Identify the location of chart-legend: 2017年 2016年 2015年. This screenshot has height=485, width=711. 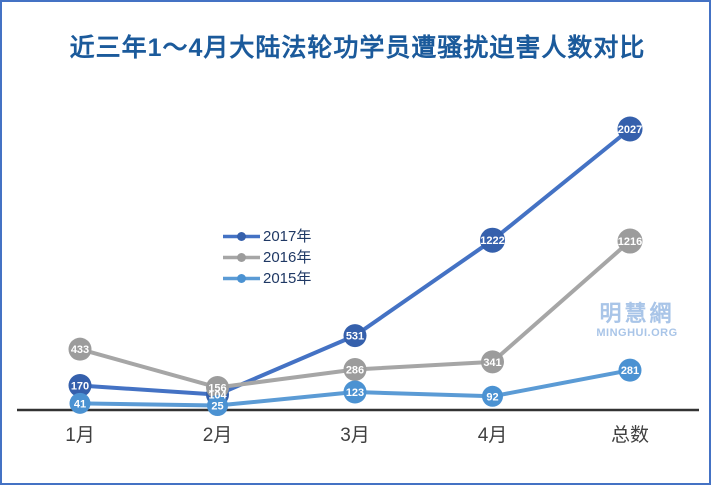
(267, 257).